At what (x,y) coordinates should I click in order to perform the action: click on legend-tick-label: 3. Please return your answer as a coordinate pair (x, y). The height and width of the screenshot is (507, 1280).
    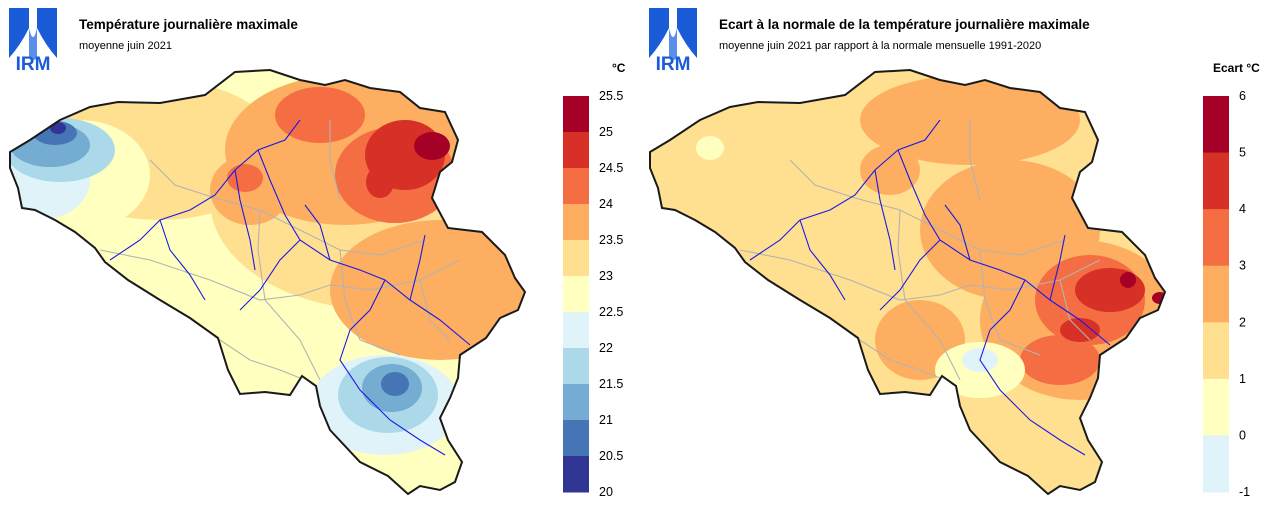
    Looking at the image, I should click on (1242, 266).